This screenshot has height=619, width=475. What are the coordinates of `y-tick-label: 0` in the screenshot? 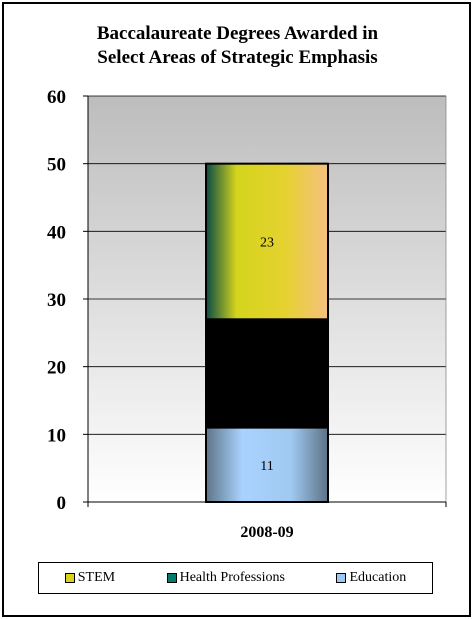 It's located at (62, 503).